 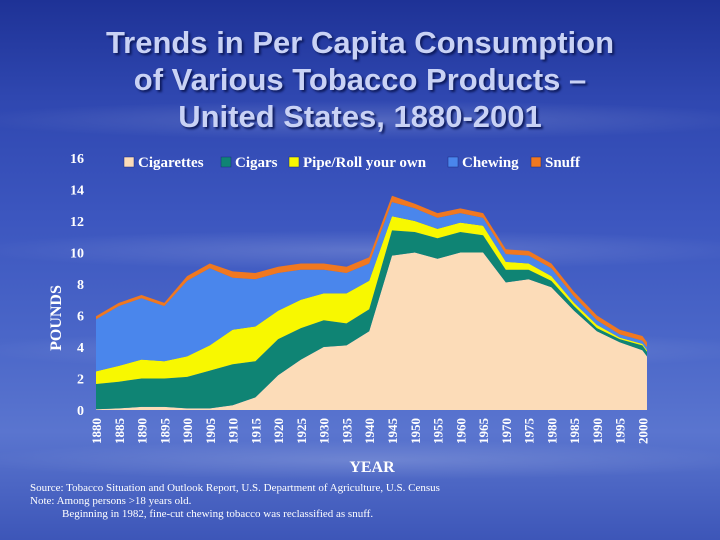 What do you see at coordinates (392, 431) in the screenshot?
I see `x-tick-label: 1945` at bounding box center [392, 431].